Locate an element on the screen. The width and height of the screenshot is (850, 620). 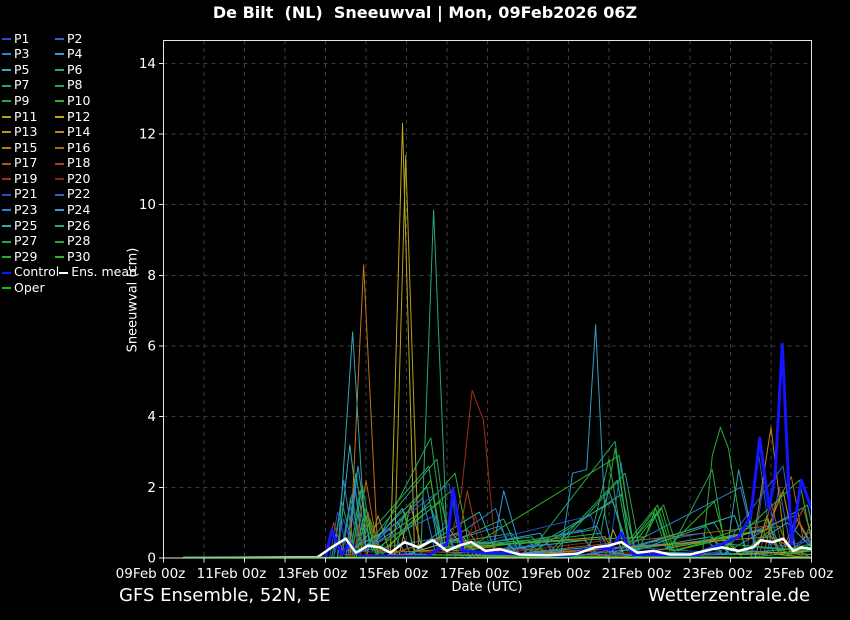
legend-item-p7: P7 is located at coordinates (28, 85).